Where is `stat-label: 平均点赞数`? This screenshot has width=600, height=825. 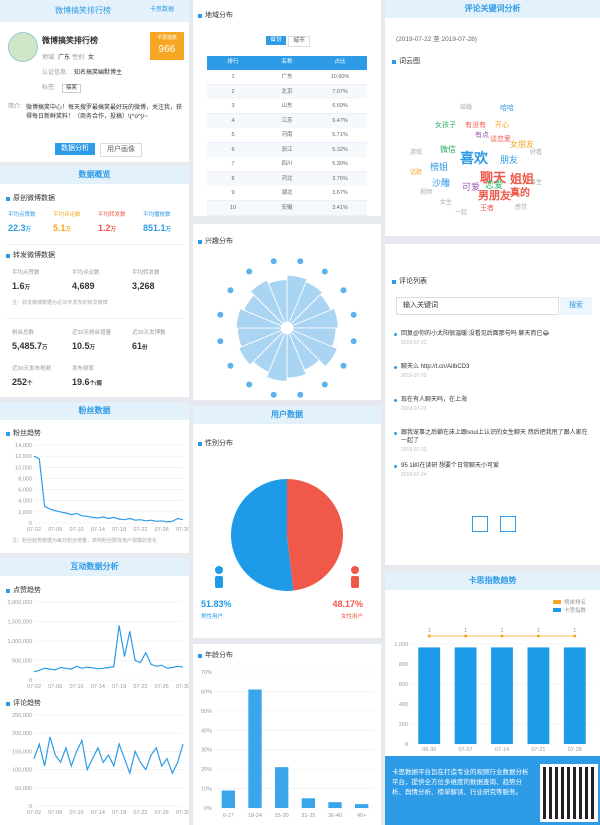
stat-label: 平均点赞数 is located at coordinates (26, 273).